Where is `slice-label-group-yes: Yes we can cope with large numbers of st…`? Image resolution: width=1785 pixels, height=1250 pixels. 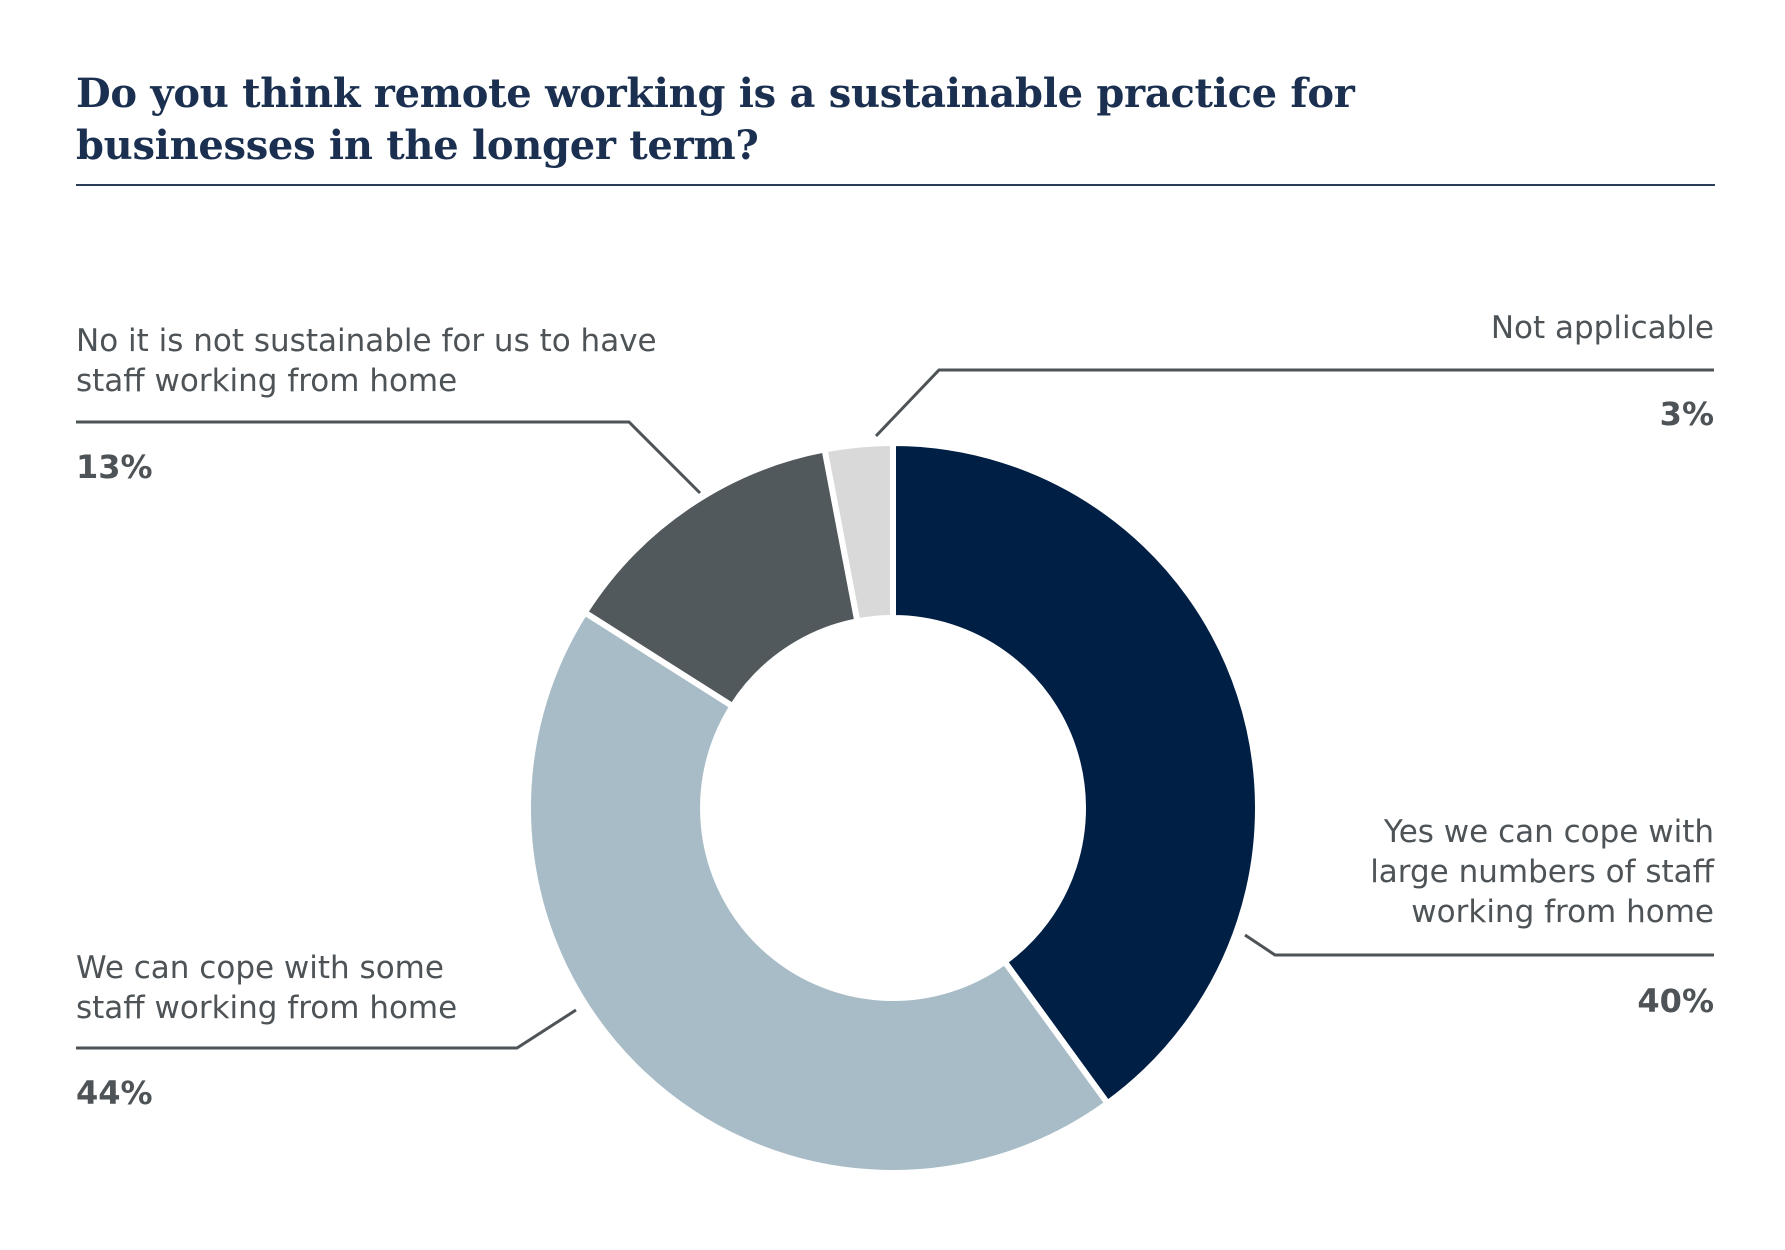 slice-label-group-yes: Yes we can cope with large numbers of st… is located at coordinates (1542, 917).